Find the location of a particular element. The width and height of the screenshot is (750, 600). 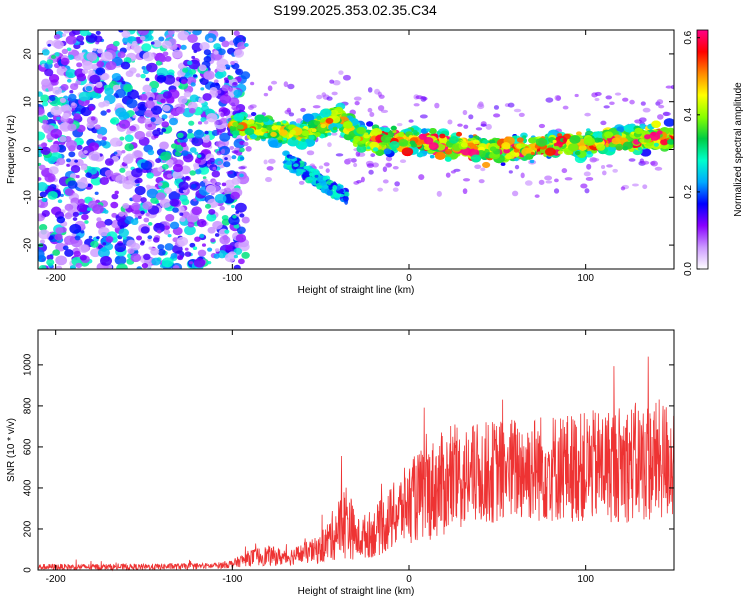

colorbar-tick-label: 0.6 is located at coordinates (688, 37).